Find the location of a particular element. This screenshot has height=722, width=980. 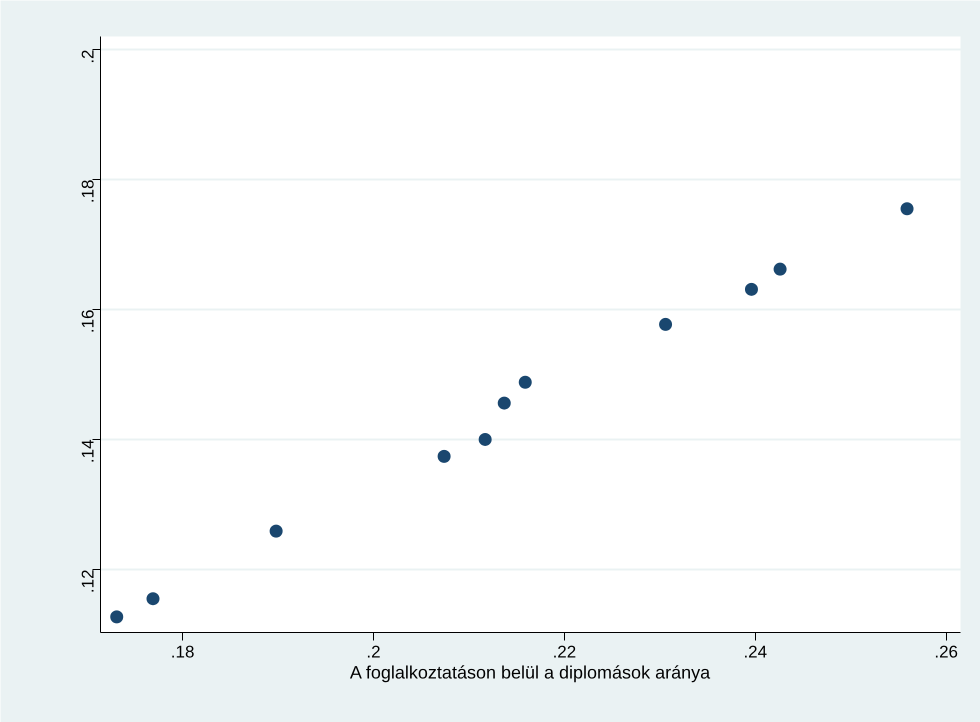

y-tick-label: .14 is located at coordinates (88, 451).